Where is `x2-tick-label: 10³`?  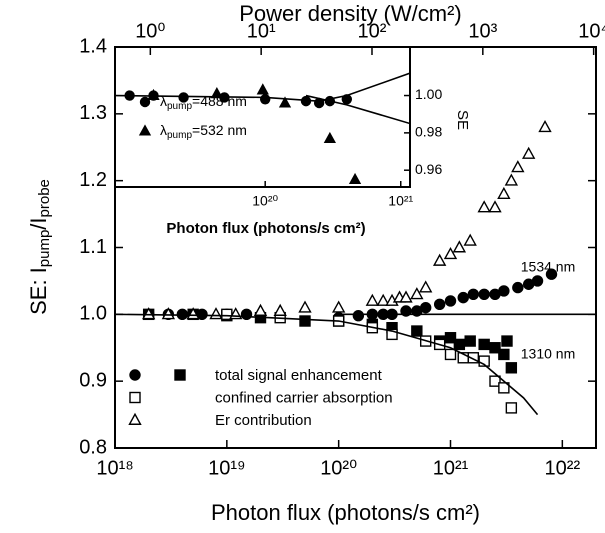 x2-tick-label: 10³ is located at coordinates (482, 31).